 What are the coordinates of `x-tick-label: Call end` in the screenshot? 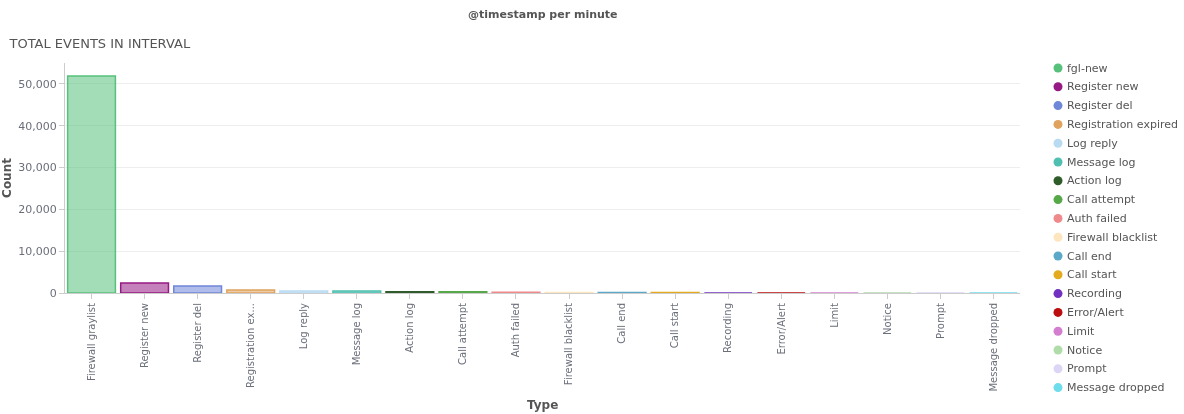 It's located at (622, 323).